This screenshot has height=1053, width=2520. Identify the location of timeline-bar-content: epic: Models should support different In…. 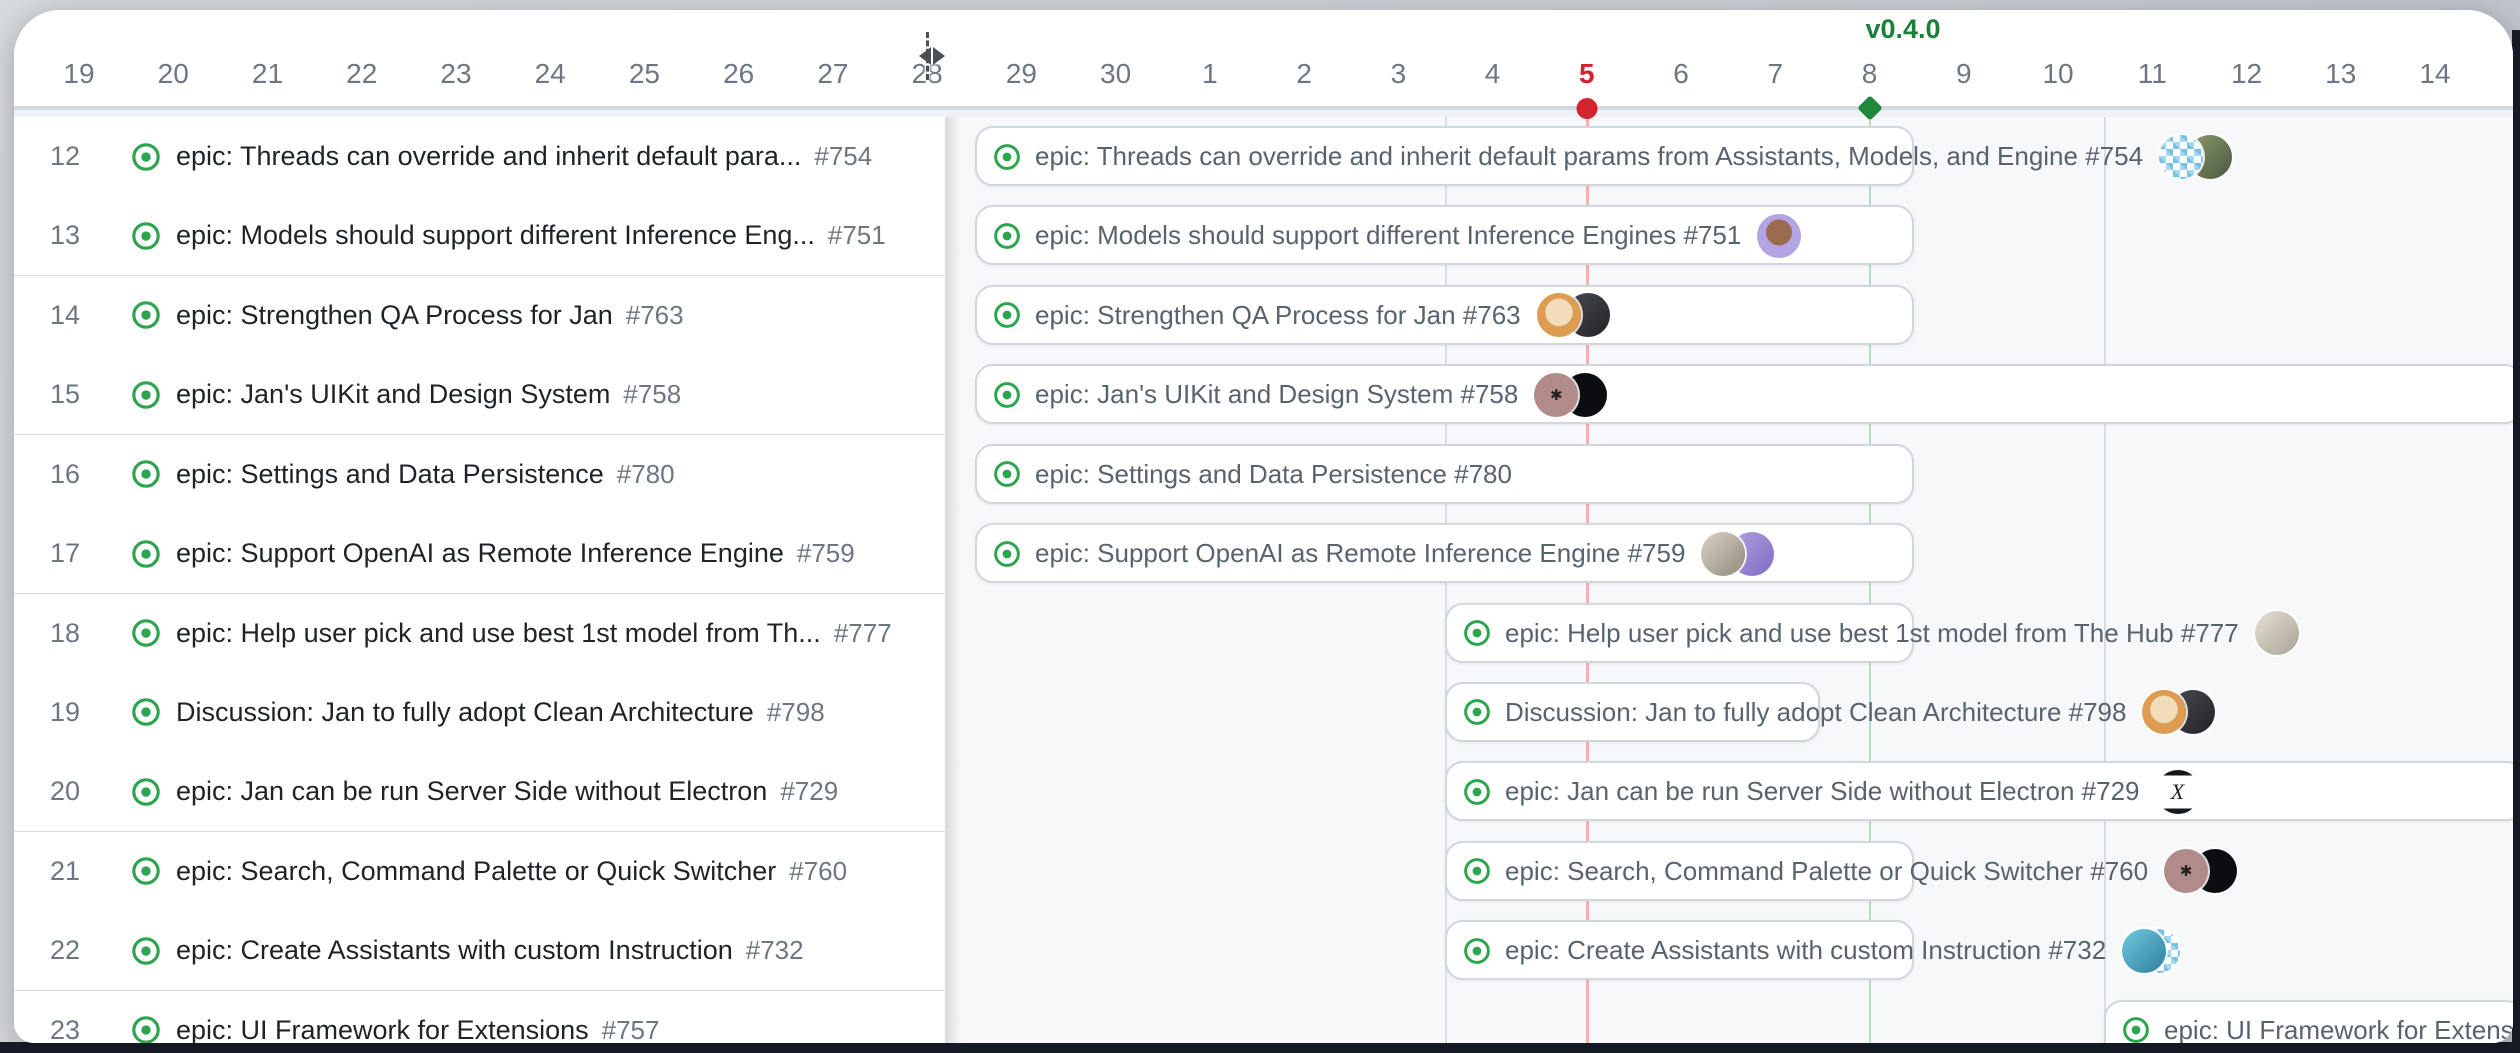
(1397, 235).